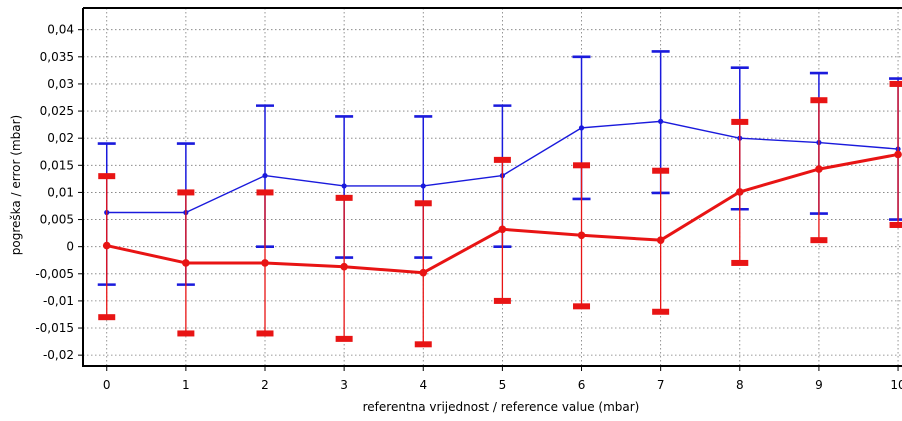  I want to click on x-tick-labels: 0 1 2 3 4 5 6 7 8 9 10, so click(502, 385).